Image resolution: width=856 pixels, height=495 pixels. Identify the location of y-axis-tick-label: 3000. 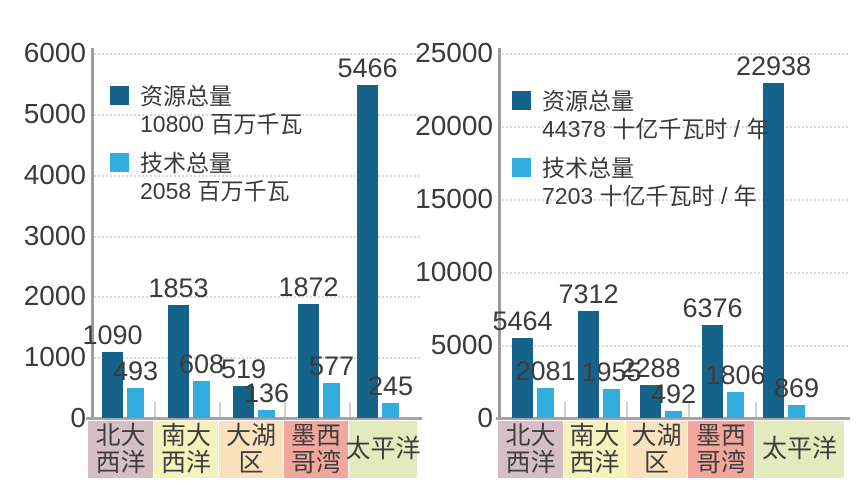
(54, 235).